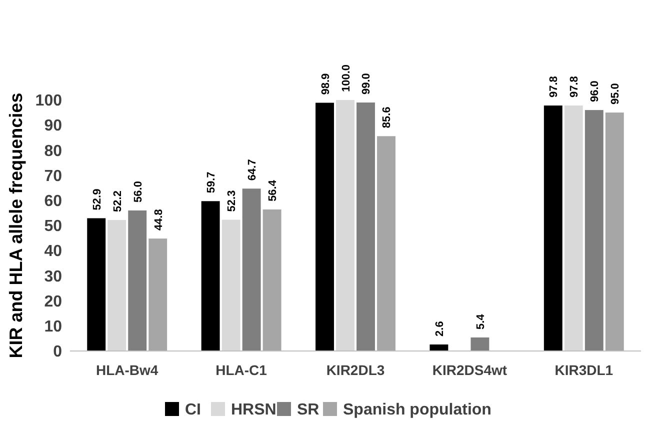 The height and width of the screenshot is (431, 651). What do you see at coordinates (417, 410) in the screenshot?
I see `legend-label: Spanish population` at bounding box center [417, 410].